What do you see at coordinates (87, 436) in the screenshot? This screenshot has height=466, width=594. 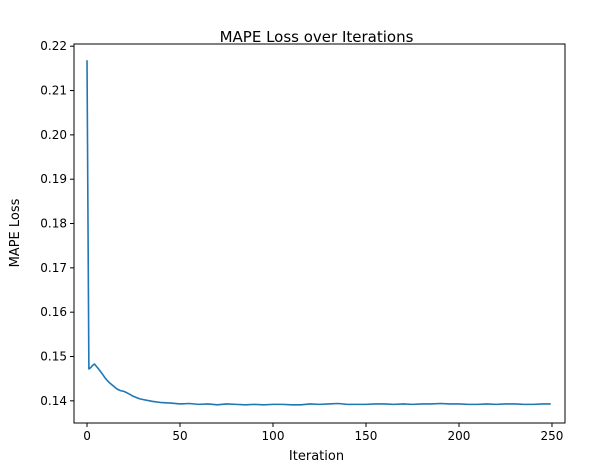 I see `x-tick-label: 0` at bounding box center [87, 436].